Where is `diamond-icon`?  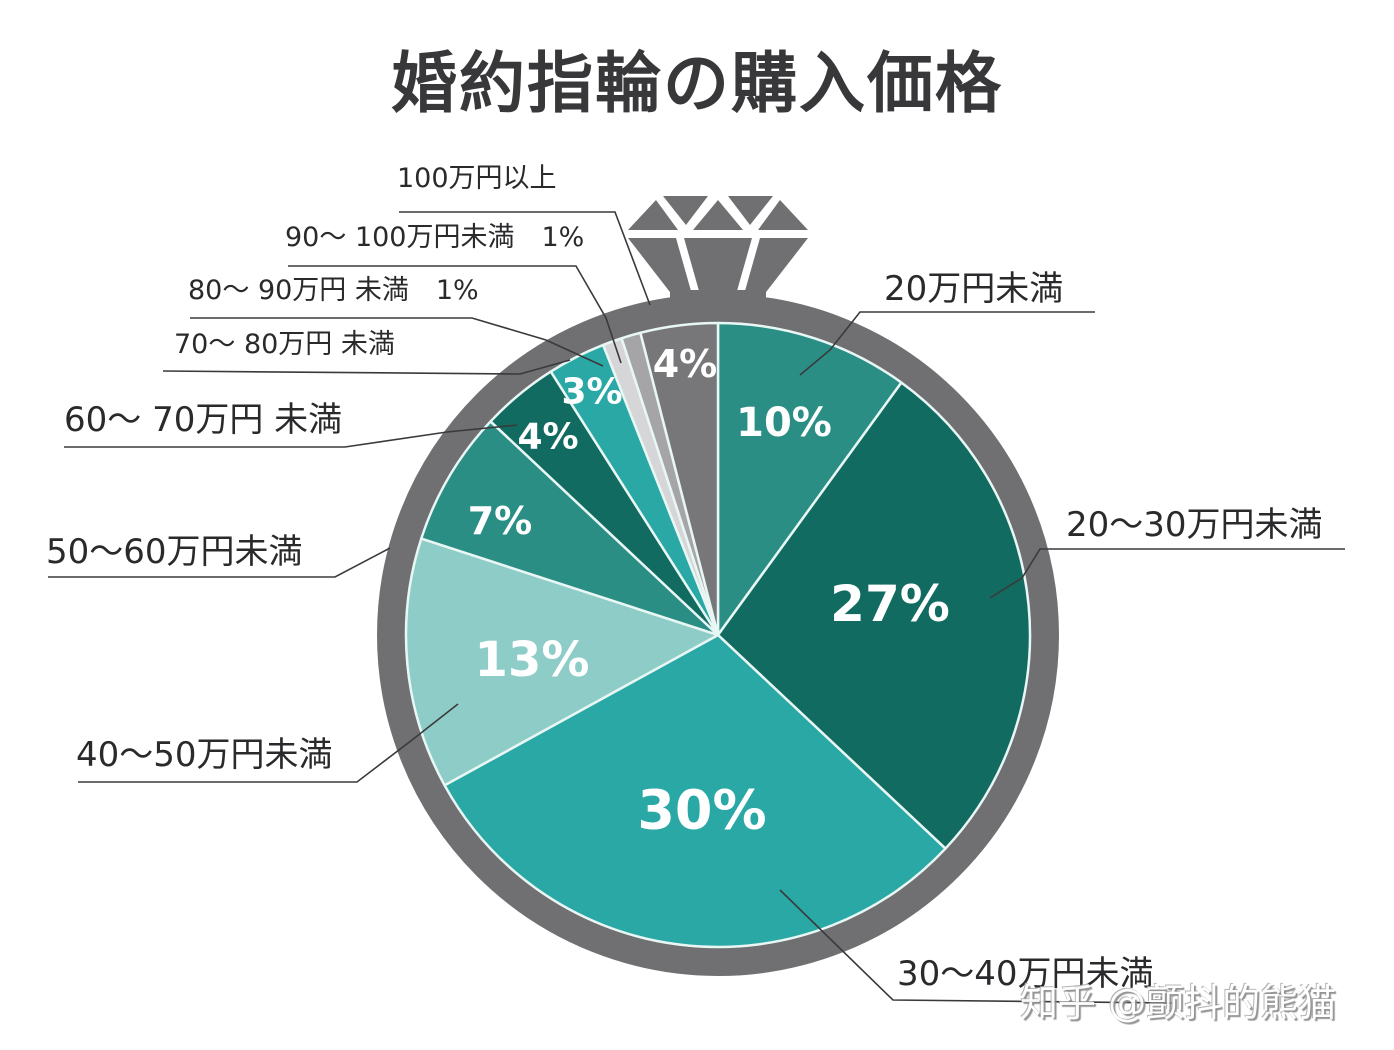
diamond-icon is located at coordinates (718, 253).